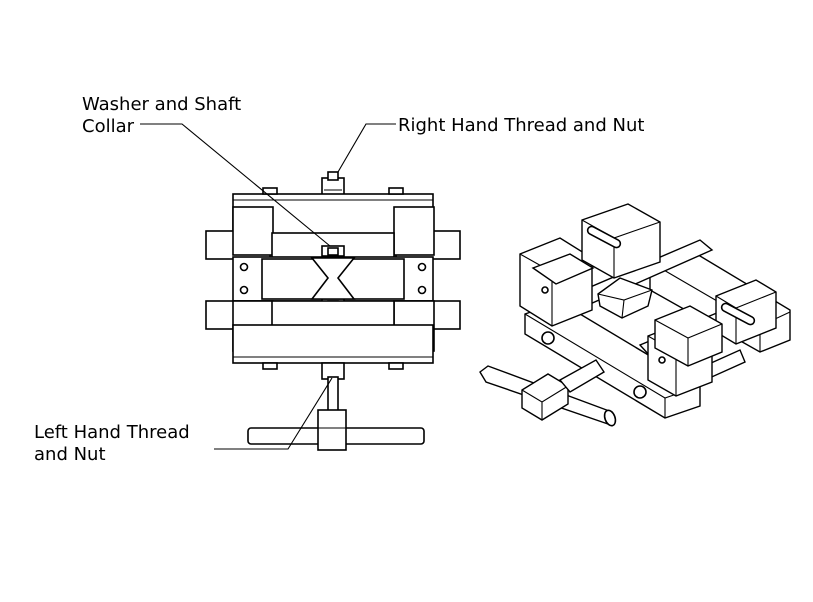 The width and height of the screenshot is (813, 602). What do you see at coordinates (366, 148) in the screenshot?
I see `right-thread-leader` at bounding box center [366, 148].